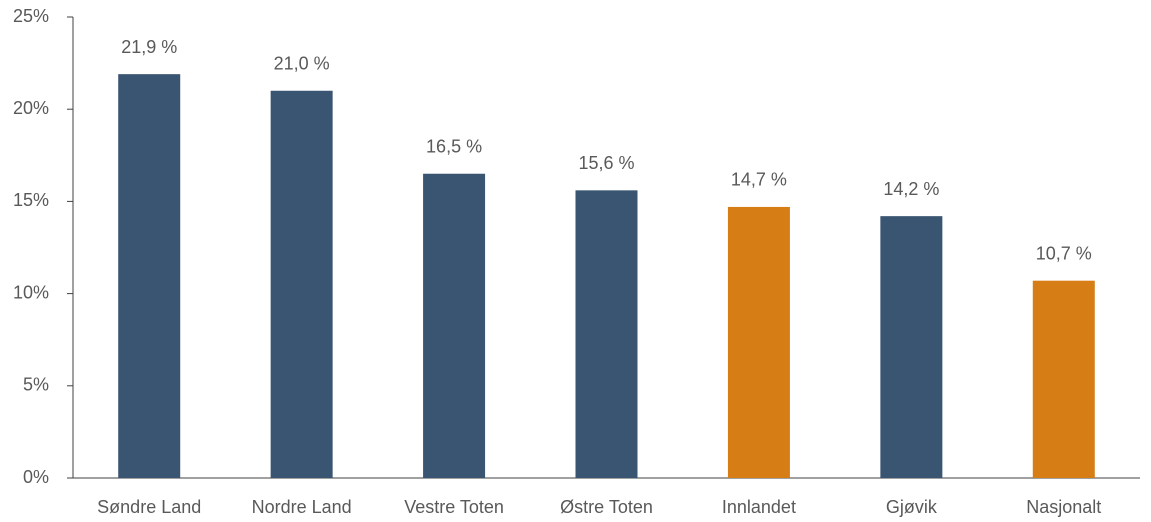  What do you see at coordinates (149, 47) in the screenshot?
I see `value-label: 21,9 %` at bounding box center [149, 47].